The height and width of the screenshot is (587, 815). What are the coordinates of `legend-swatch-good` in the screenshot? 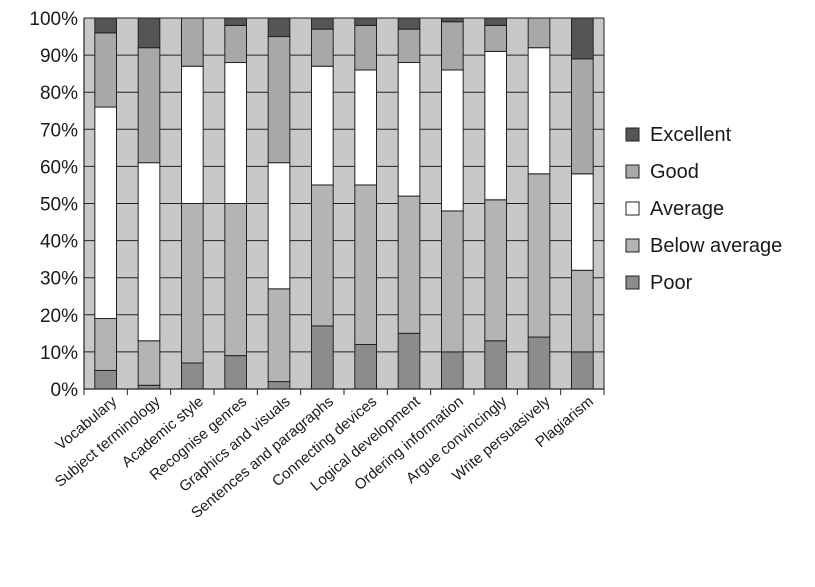 It's located at (632, 171).